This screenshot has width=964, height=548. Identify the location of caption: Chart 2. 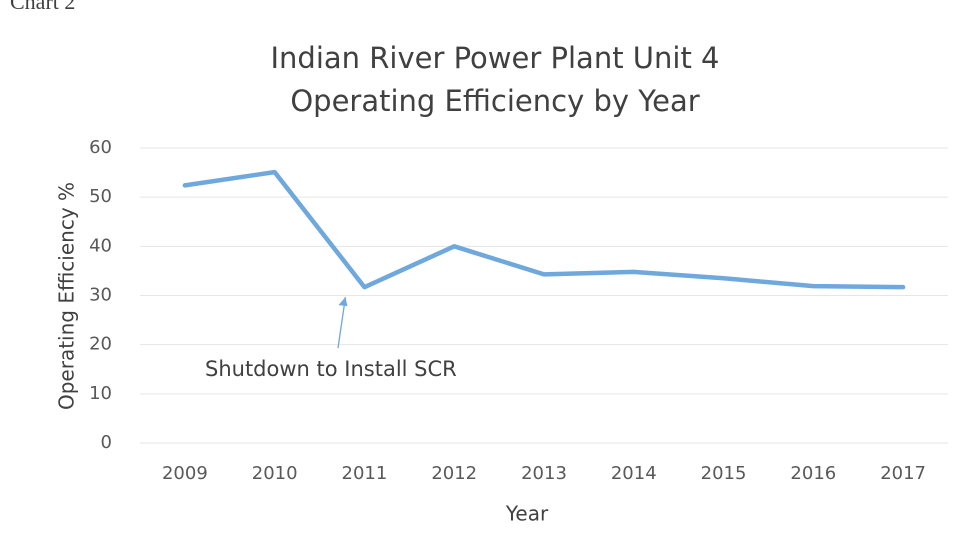
(42, 7).